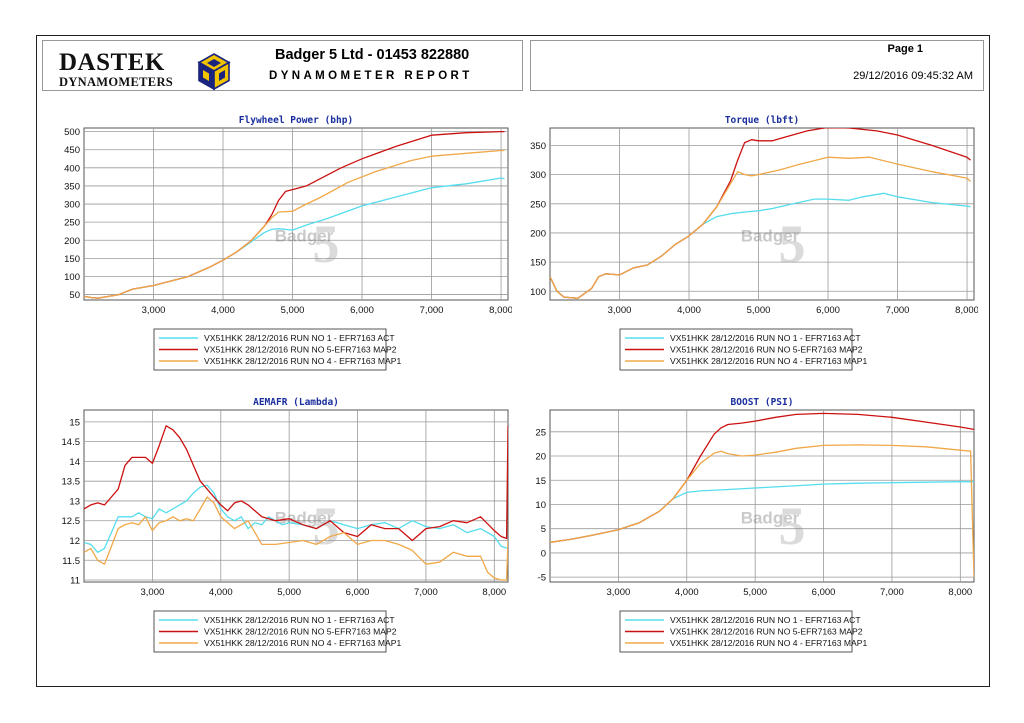 Image resolution: width=1024 pixels, height=723 pixels. What do you see at coordinates (913, 76) in the screenshot?
I see `report-datetime: 29/12/2016 09:45:32 AM` at bounding box center [913, 76].